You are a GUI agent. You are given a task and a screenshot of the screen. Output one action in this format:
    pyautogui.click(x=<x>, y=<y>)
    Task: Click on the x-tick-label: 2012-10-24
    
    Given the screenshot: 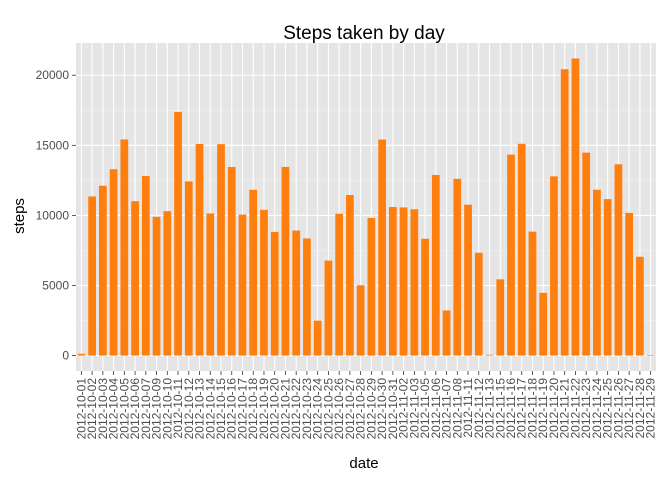 What is the action you would take?
    pyautogui.click(x=318, y=409)
    